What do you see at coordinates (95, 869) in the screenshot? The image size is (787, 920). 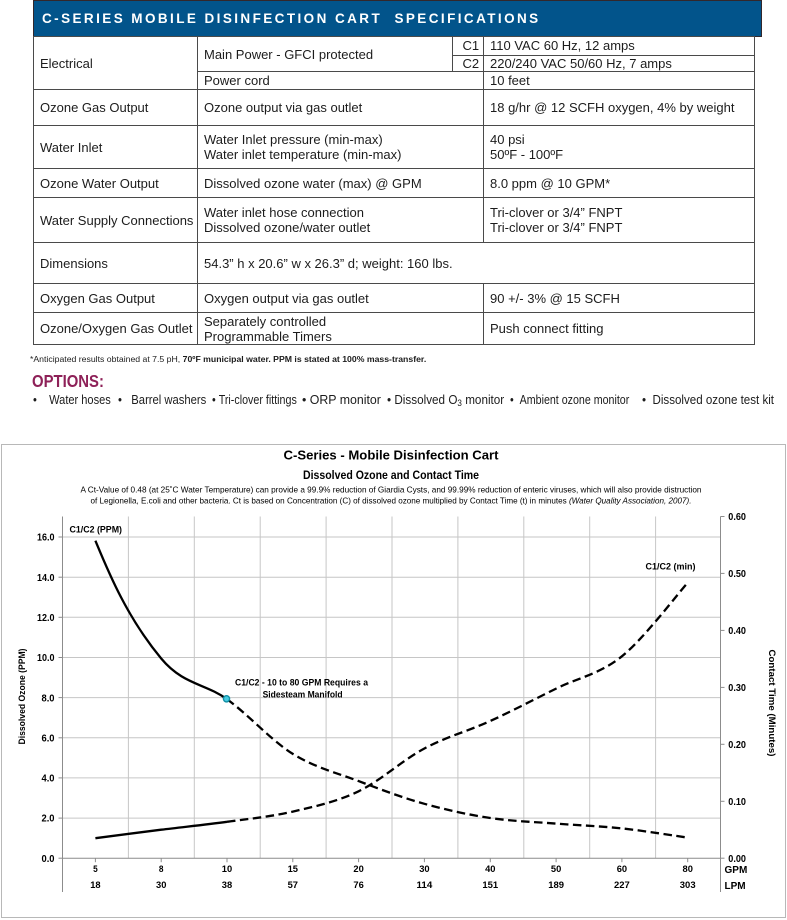 I see `svg-text: 5` at bounding box center [95, 869].